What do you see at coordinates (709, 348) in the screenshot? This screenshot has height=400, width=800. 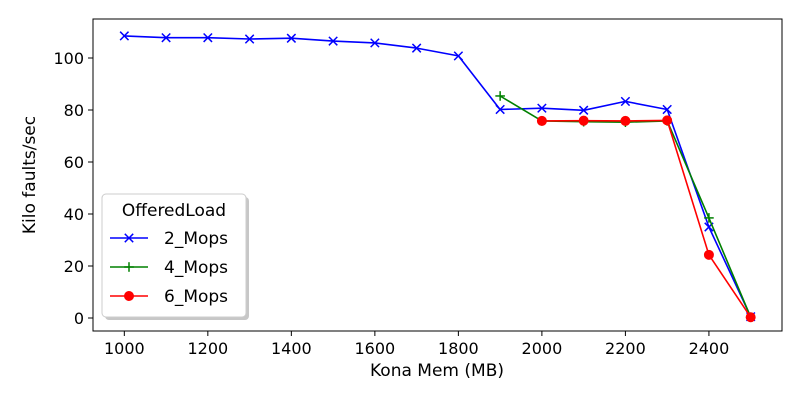 I see `x-tick-label: 2400` at bounding box center [709, 348].